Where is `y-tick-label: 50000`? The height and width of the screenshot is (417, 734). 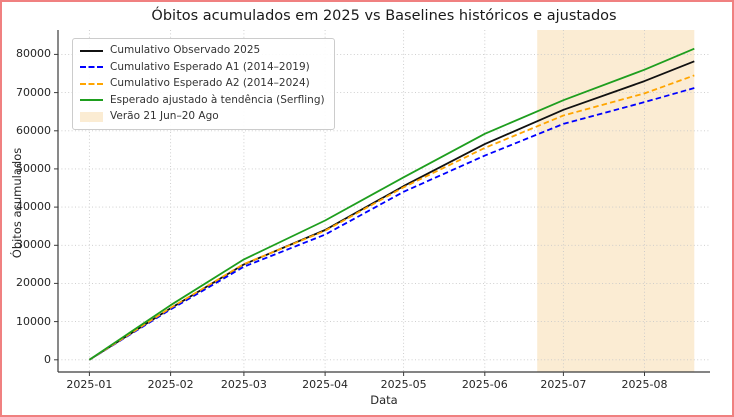
y-tick-label: 50000 is located at coordinates (33, 168).